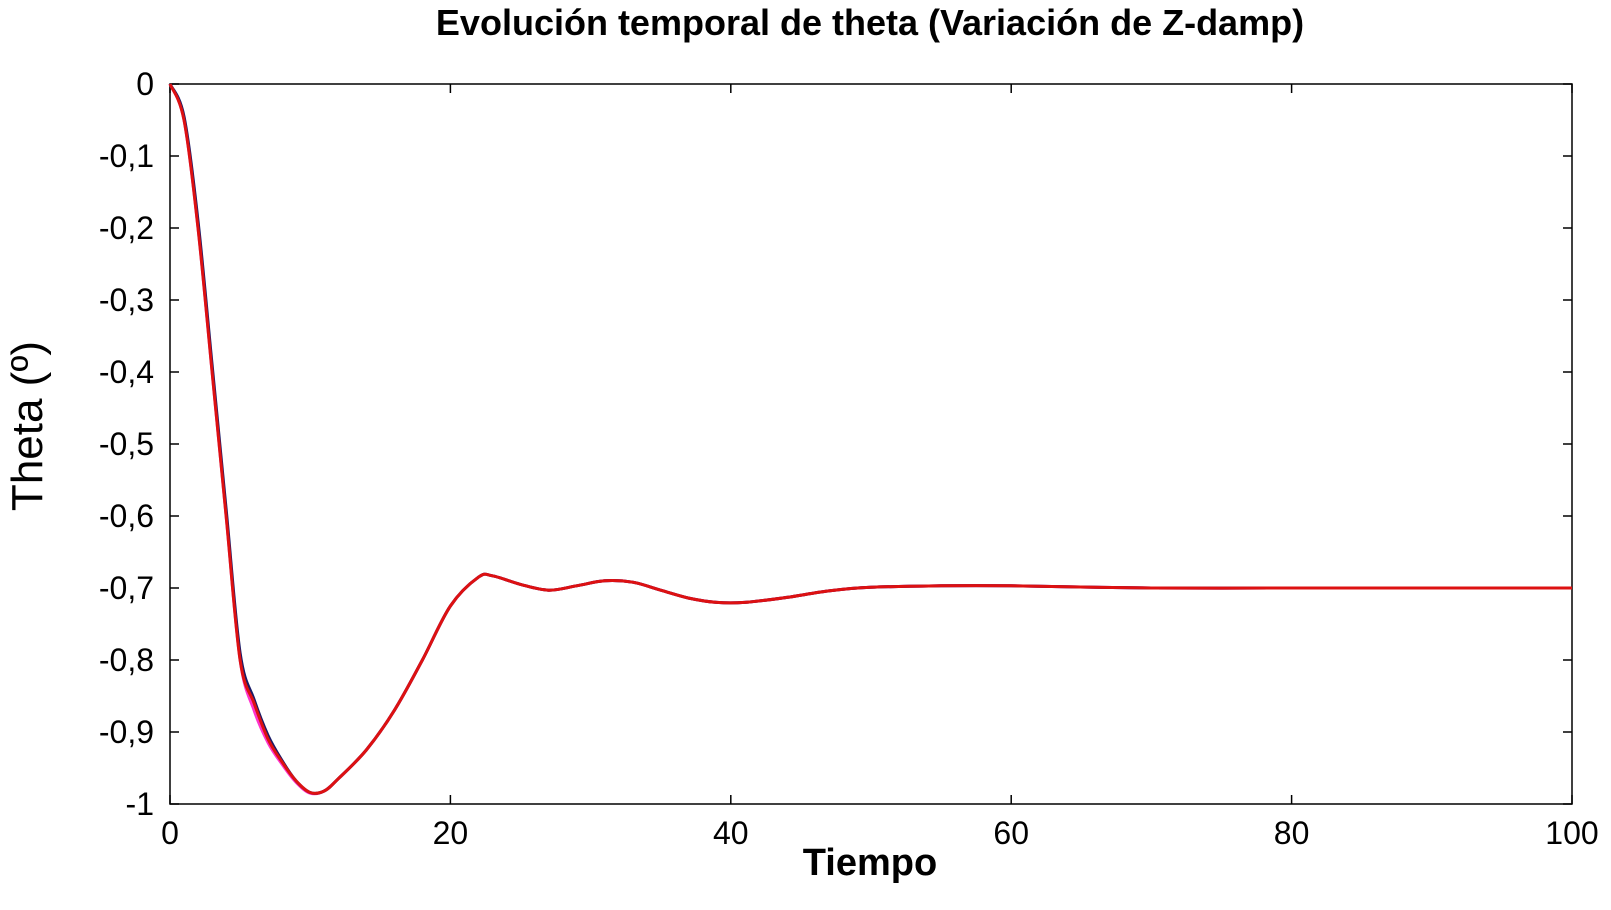 The image size is (1611, 910). I want to click on y-tick-label: -0,9, so click(126, 732).